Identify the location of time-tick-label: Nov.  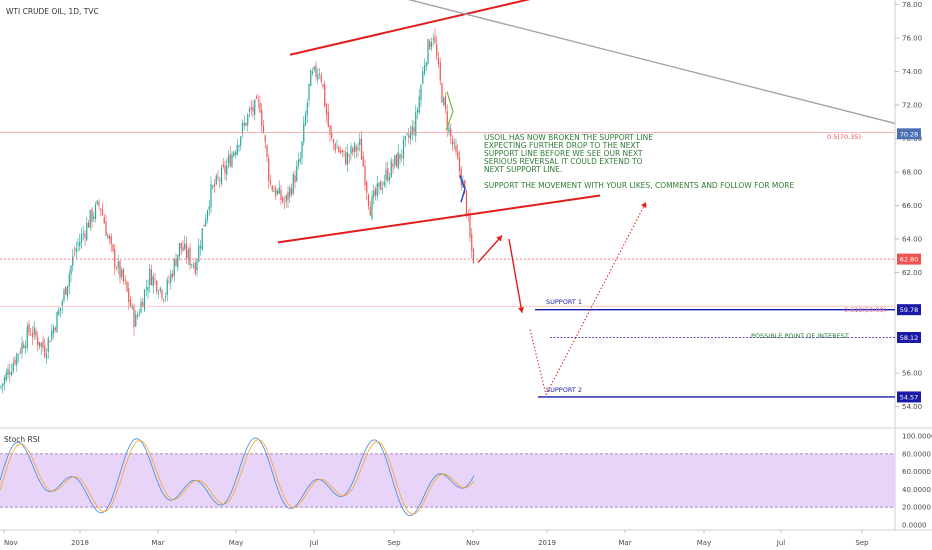
(473, 543).